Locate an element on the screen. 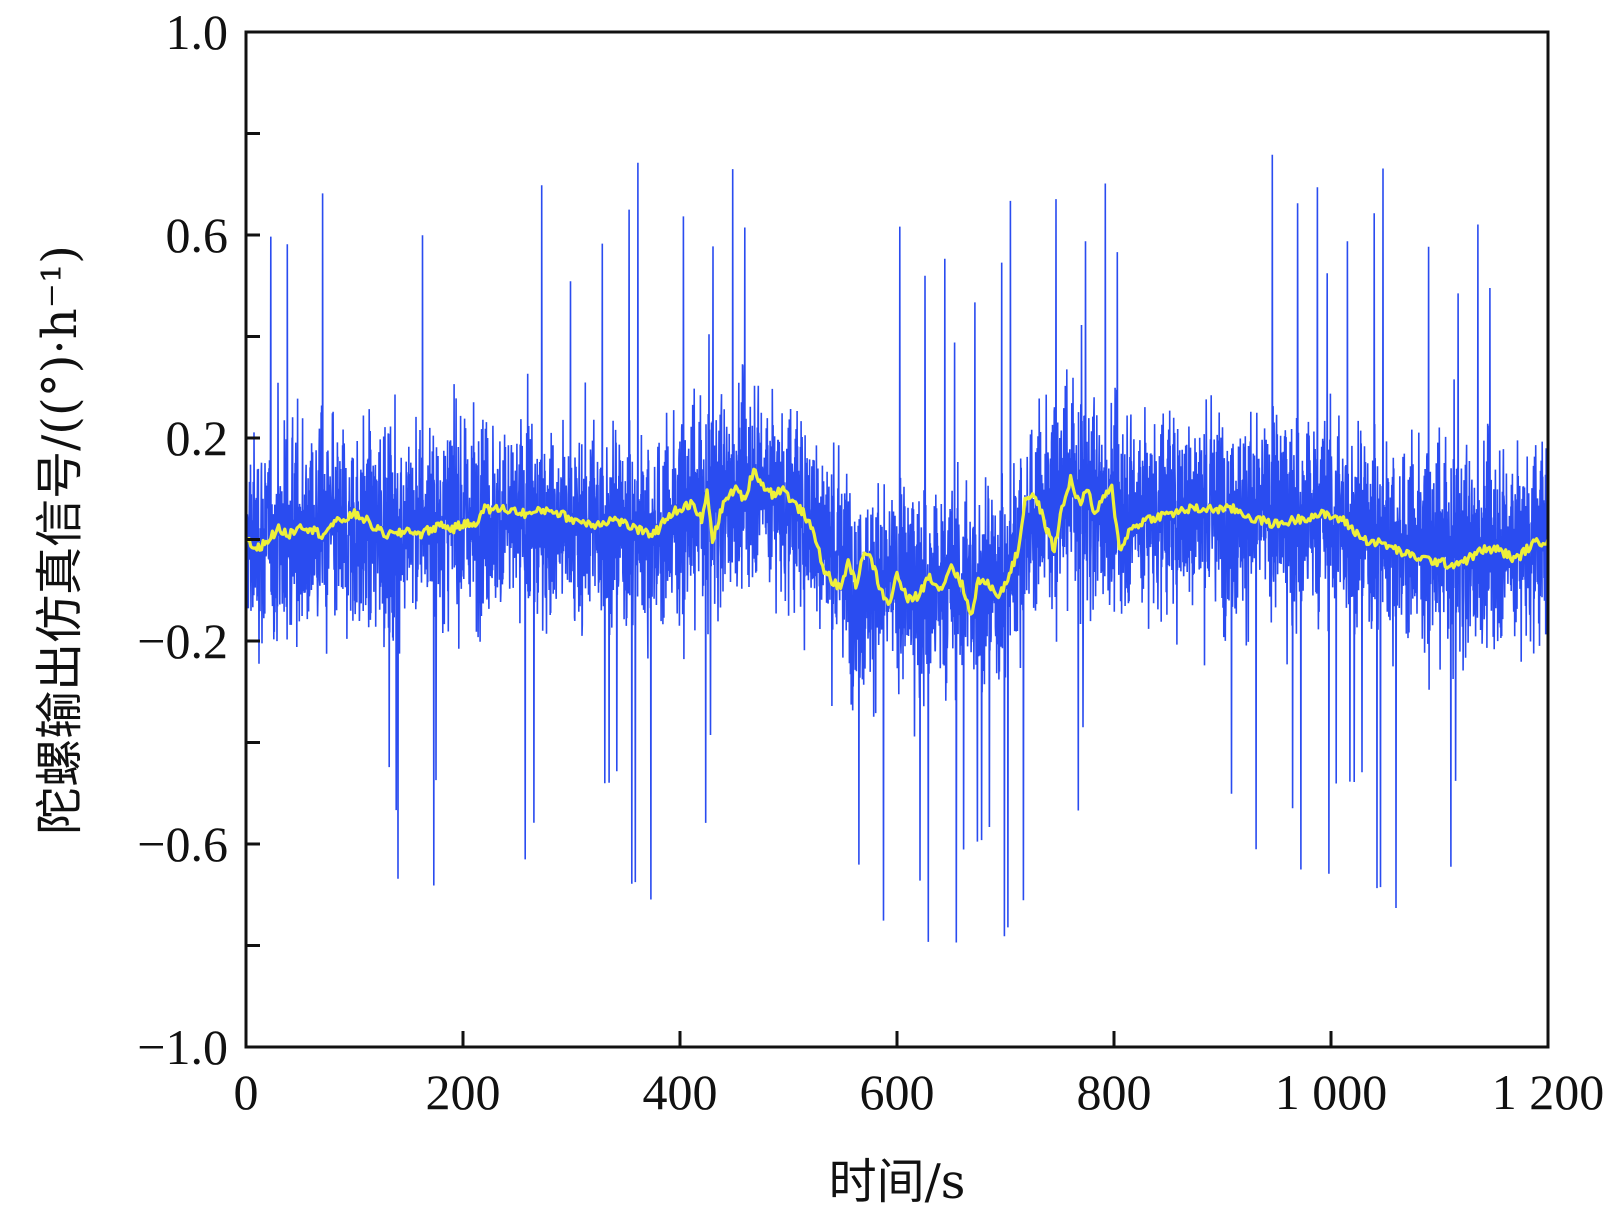 This screenshot has height=1221, width=1613. x-tick-label: 200 is located at coordinates (463, 1092).